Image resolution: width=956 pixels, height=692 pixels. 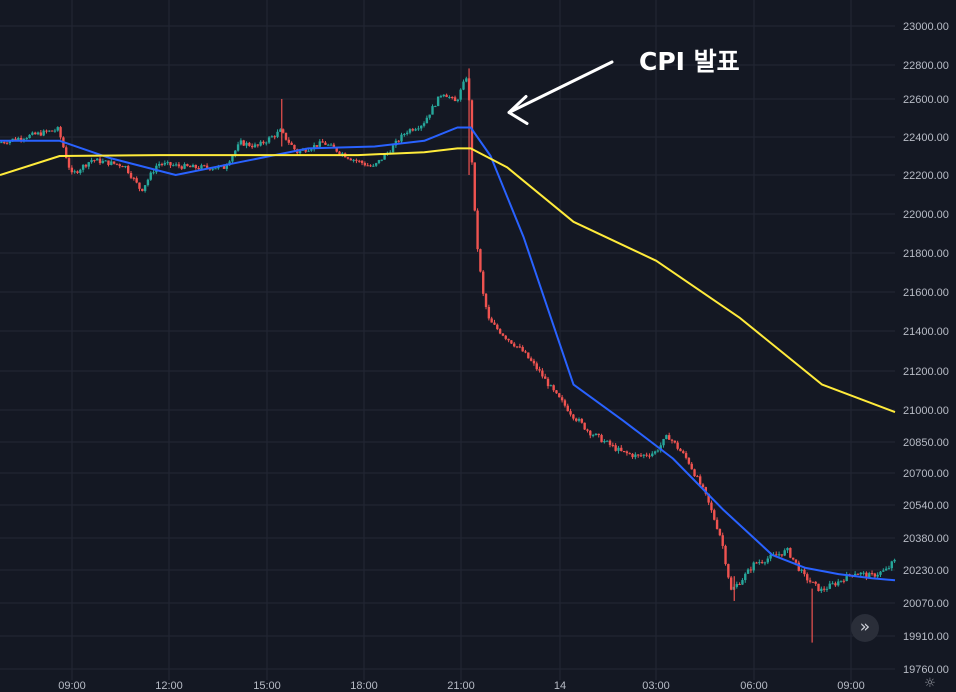 I want to click on y-tick-label: 22600.00, so click(x=926, y=100).